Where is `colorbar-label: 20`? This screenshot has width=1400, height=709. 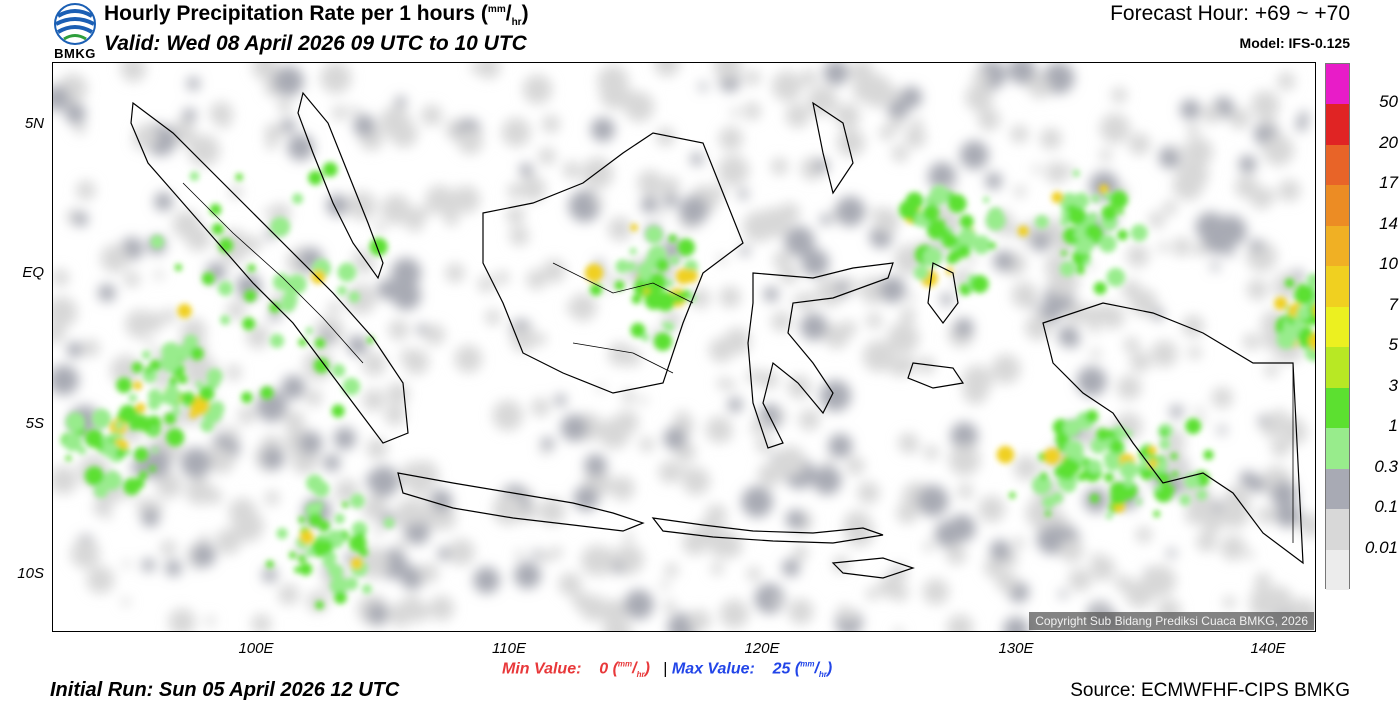 colorbar-label: 20 is located at coordinates (1388, 142).